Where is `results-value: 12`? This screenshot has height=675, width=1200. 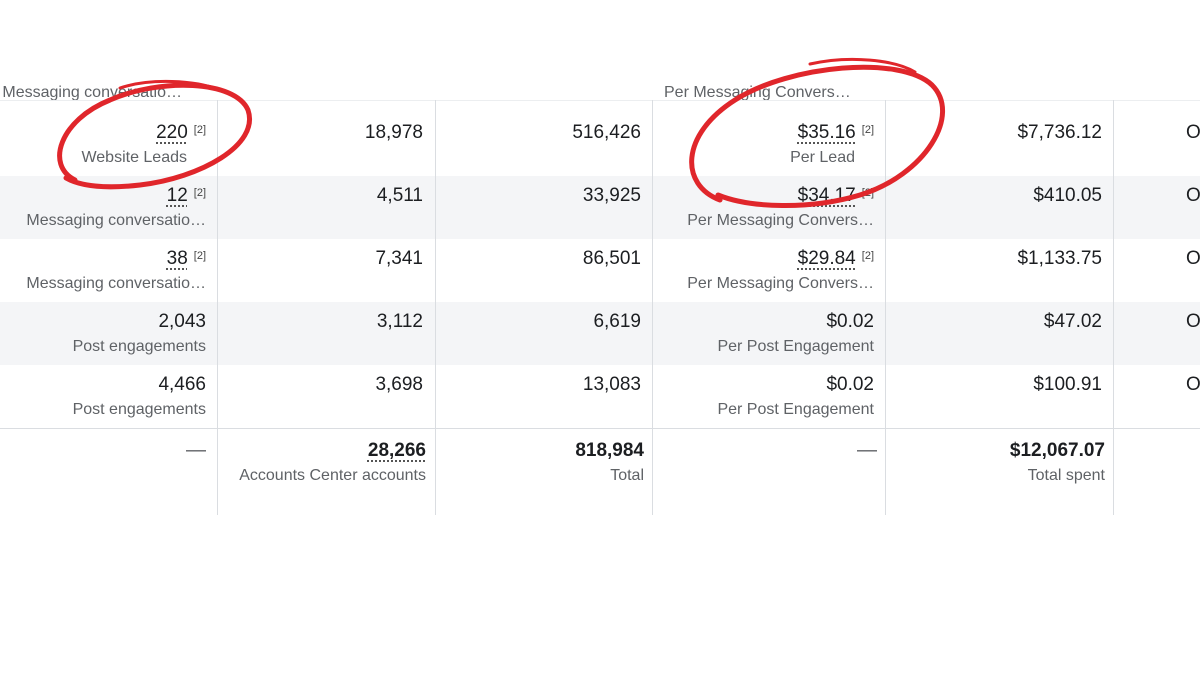
results-value: 12 is located at coordinates (177, 195).